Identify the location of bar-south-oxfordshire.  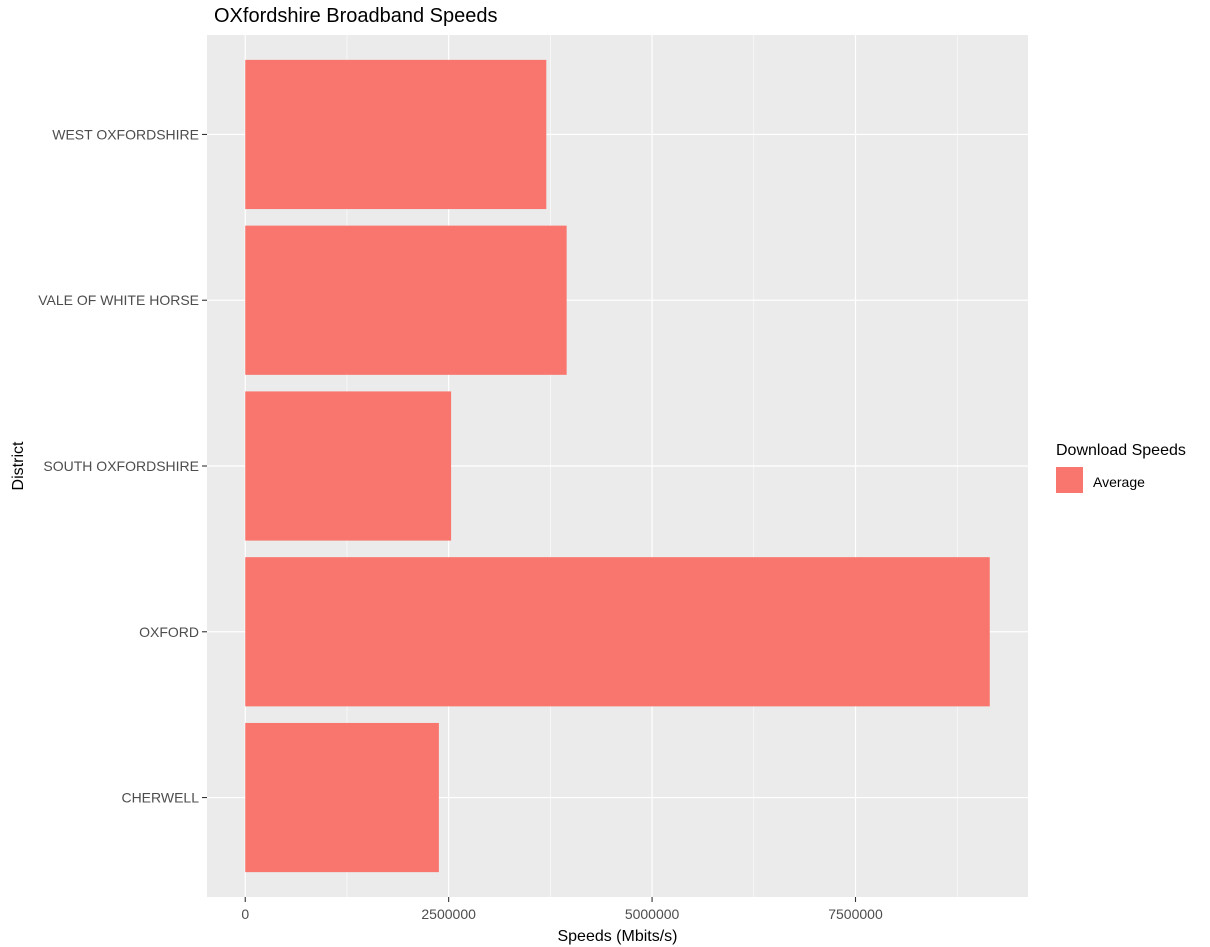
(348, 466).